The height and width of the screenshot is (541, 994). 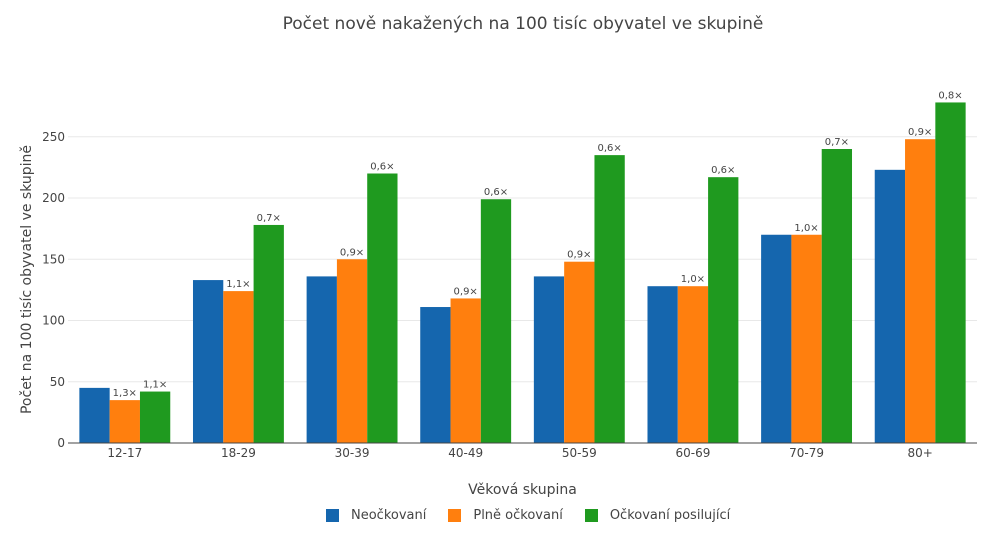 I want to click on legend-item: Plně očkovaní, so click(x=505, y=515).